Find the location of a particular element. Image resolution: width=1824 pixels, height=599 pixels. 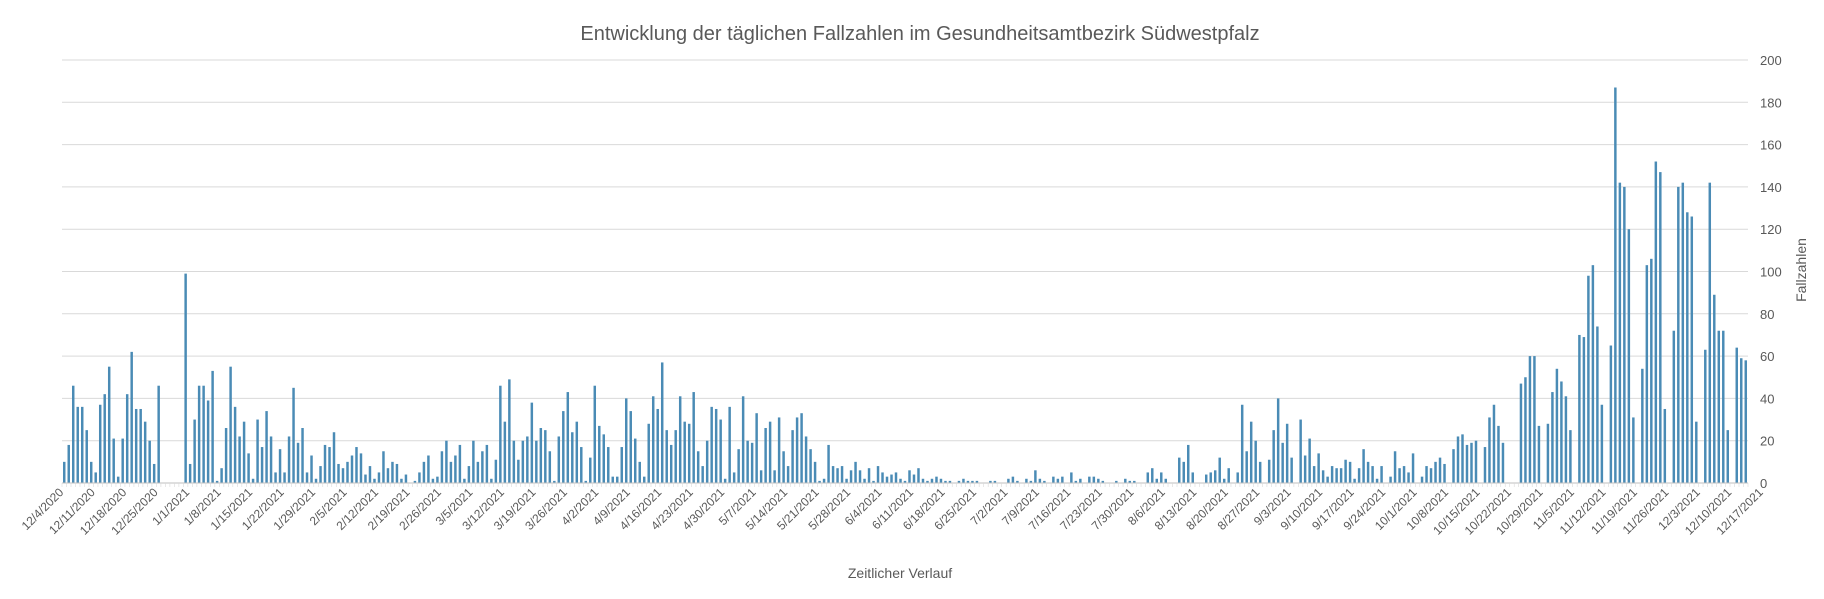

y-tick-label: 200 is located at coordinates (1771, 60).